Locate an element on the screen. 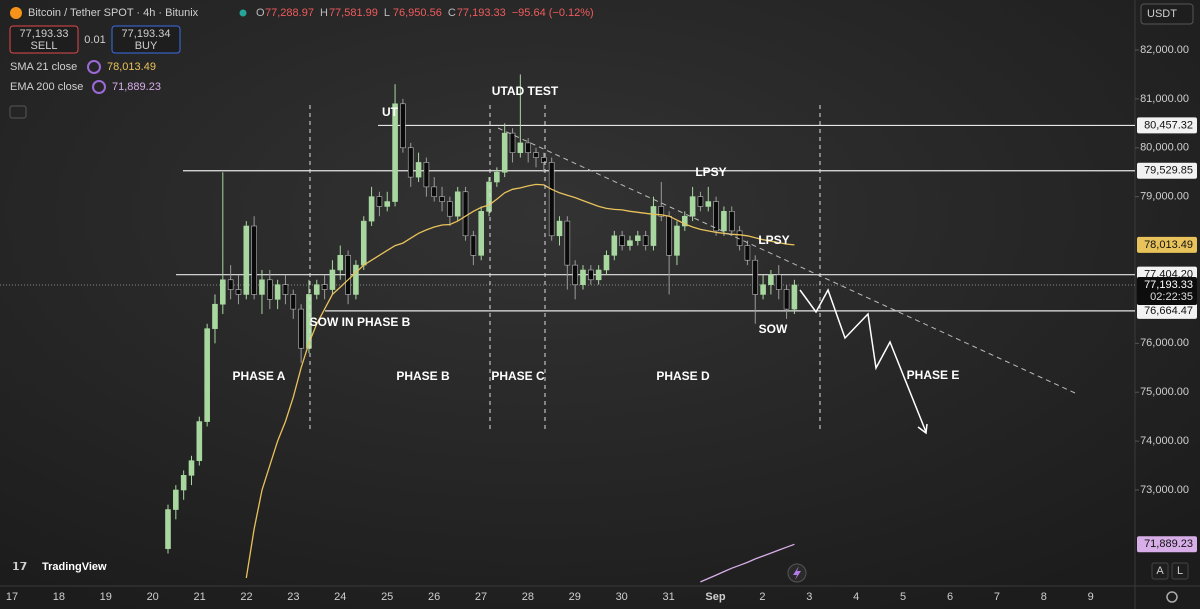  buy-box is located at coordinates (146, 39).